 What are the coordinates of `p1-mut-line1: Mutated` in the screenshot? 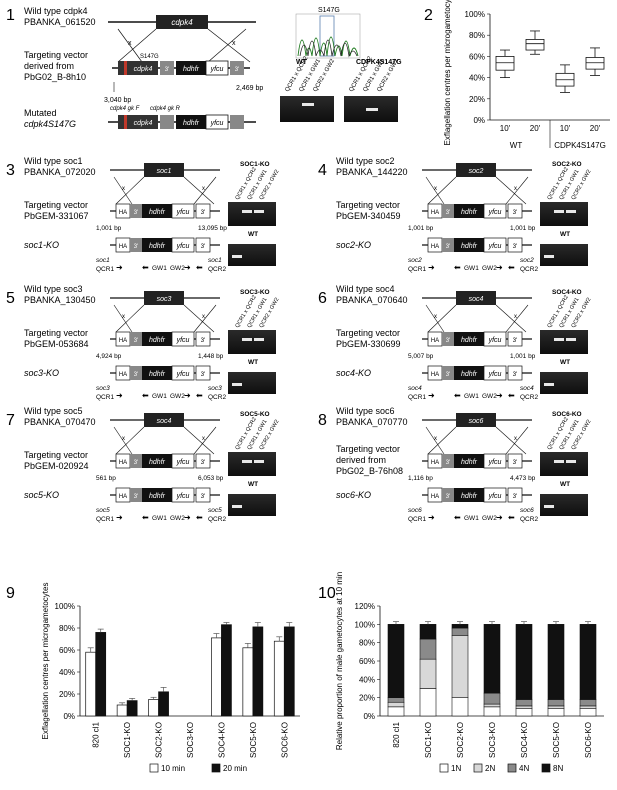 It's located at (40, 113).